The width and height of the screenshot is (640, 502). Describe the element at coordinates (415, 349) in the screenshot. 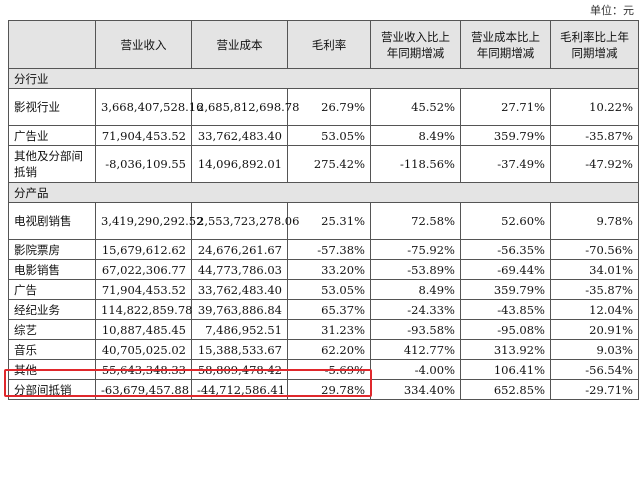

I see `rev-change-cell: 412.77%` at that location.